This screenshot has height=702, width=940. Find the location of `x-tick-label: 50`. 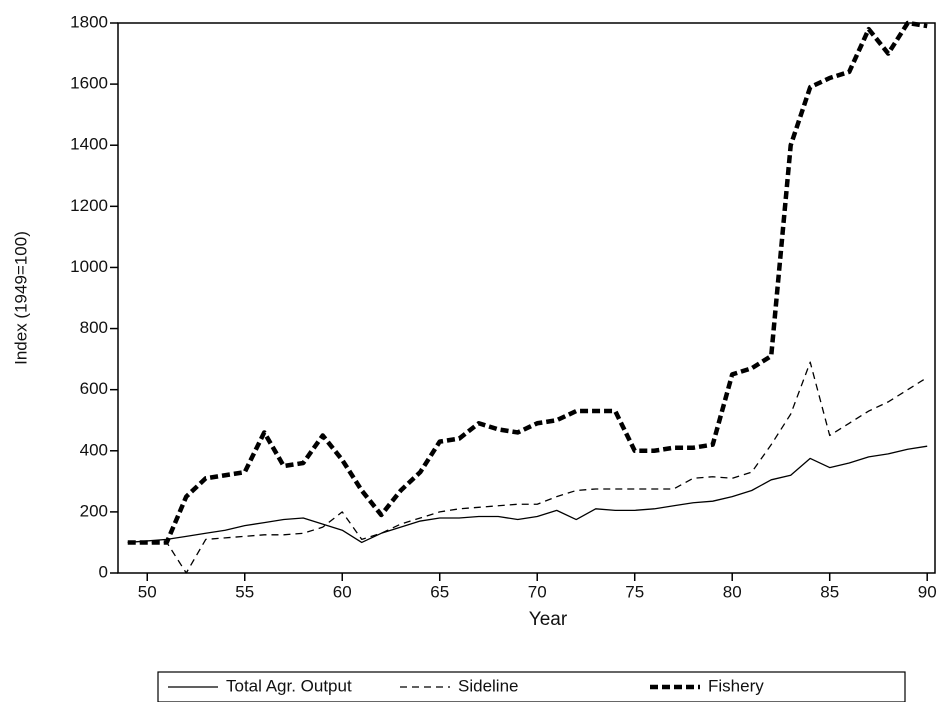

x-tick-label: 50 is located at coordinates (147, 591).